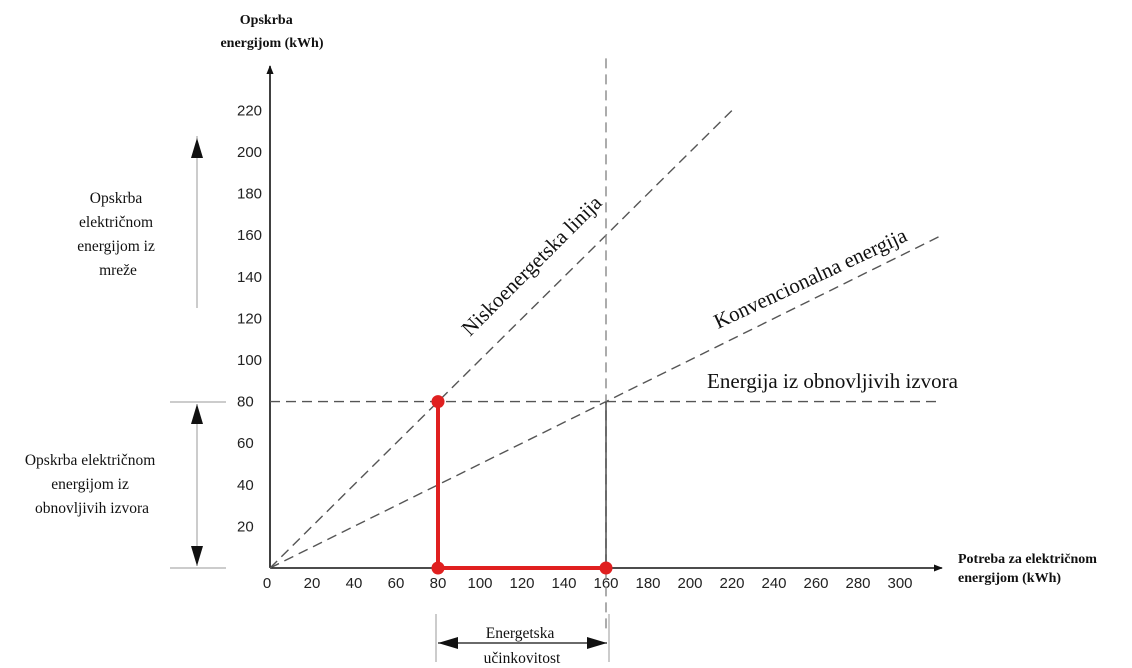 The image size is (1132, 668). What do you see at coordinates (1009, 578) in the screenshot?
I see `x-axis-label-line-2: energijom (kWh)` at bounding box center [1009, 578].